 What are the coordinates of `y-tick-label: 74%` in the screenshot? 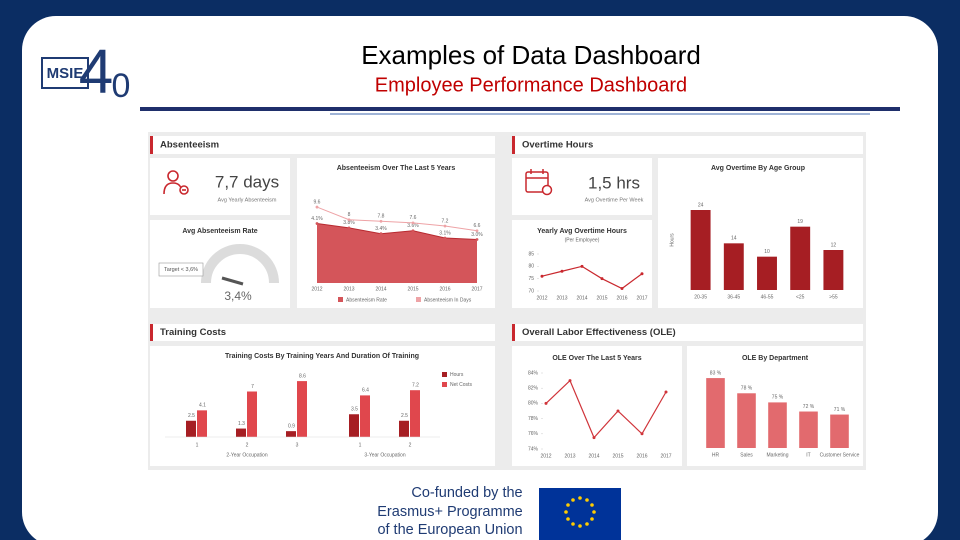 It's located at (533, 449).